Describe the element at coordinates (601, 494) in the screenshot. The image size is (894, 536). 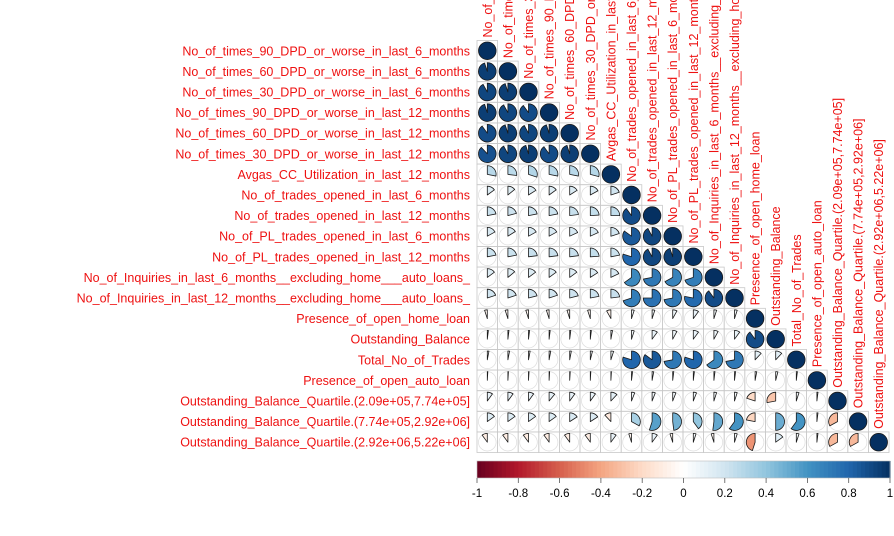
I see `colorbar-tick-label: -0.4` at that location.